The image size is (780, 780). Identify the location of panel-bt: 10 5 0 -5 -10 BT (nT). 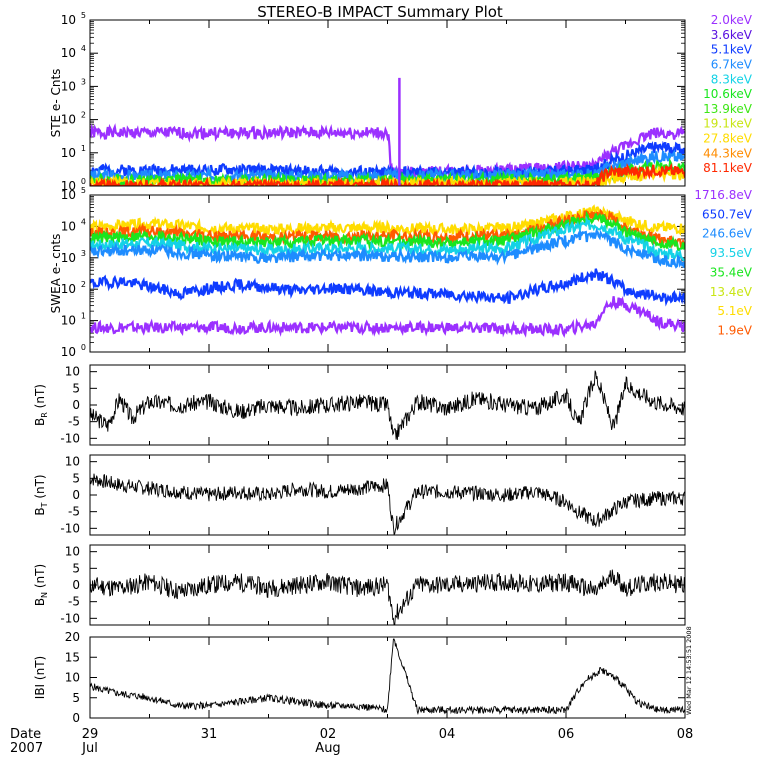
(359, 495).